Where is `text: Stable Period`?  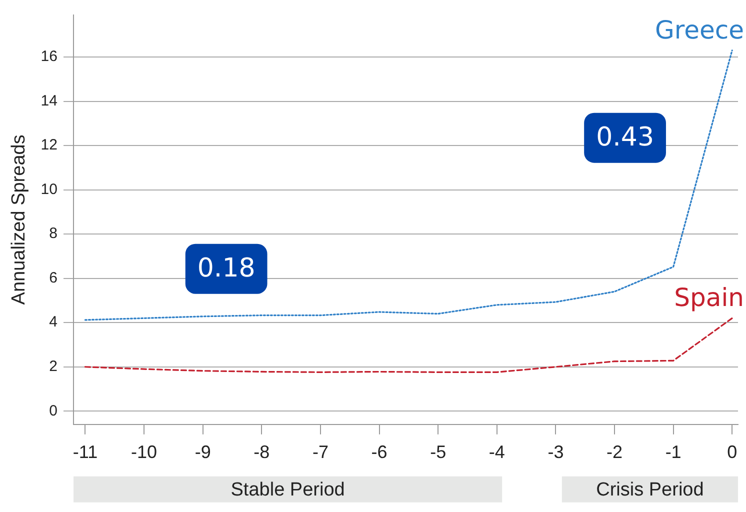
text: Stable Period is located at coordinates (287, 490).